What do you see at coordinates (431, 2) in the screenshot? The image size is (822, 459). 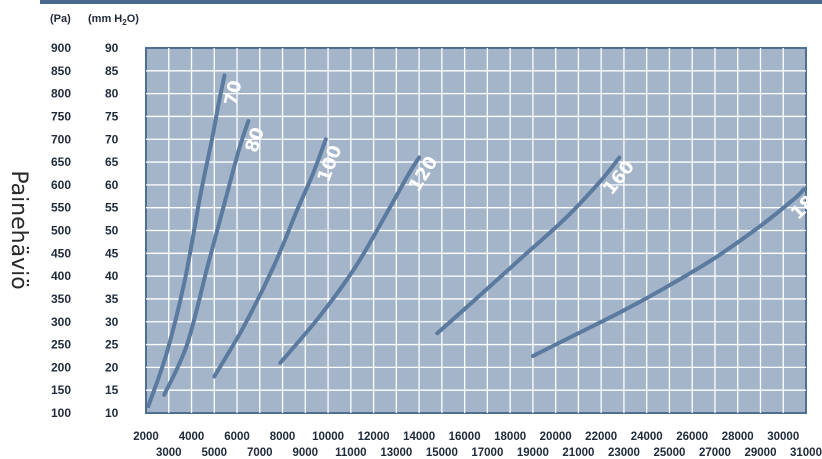 I see `top-rule` at bounding box center [431, 2].